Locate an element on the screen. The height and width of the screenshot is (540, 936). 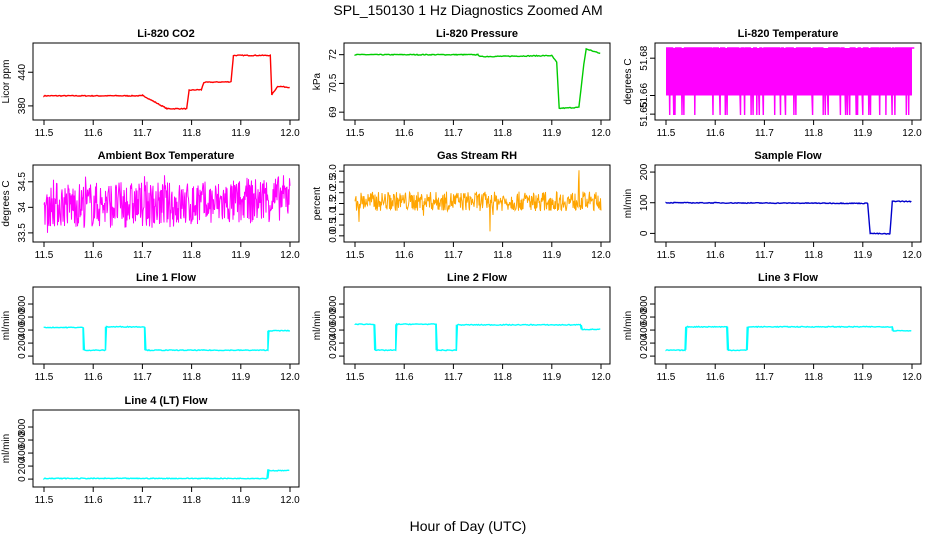
y-axis-label: kPa is located at coordinates (317, 81).